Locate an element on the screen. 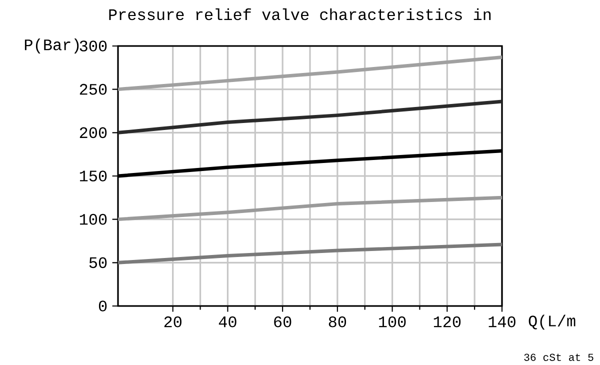  y-tick-label: 300 is located at coordinates (93, 46).